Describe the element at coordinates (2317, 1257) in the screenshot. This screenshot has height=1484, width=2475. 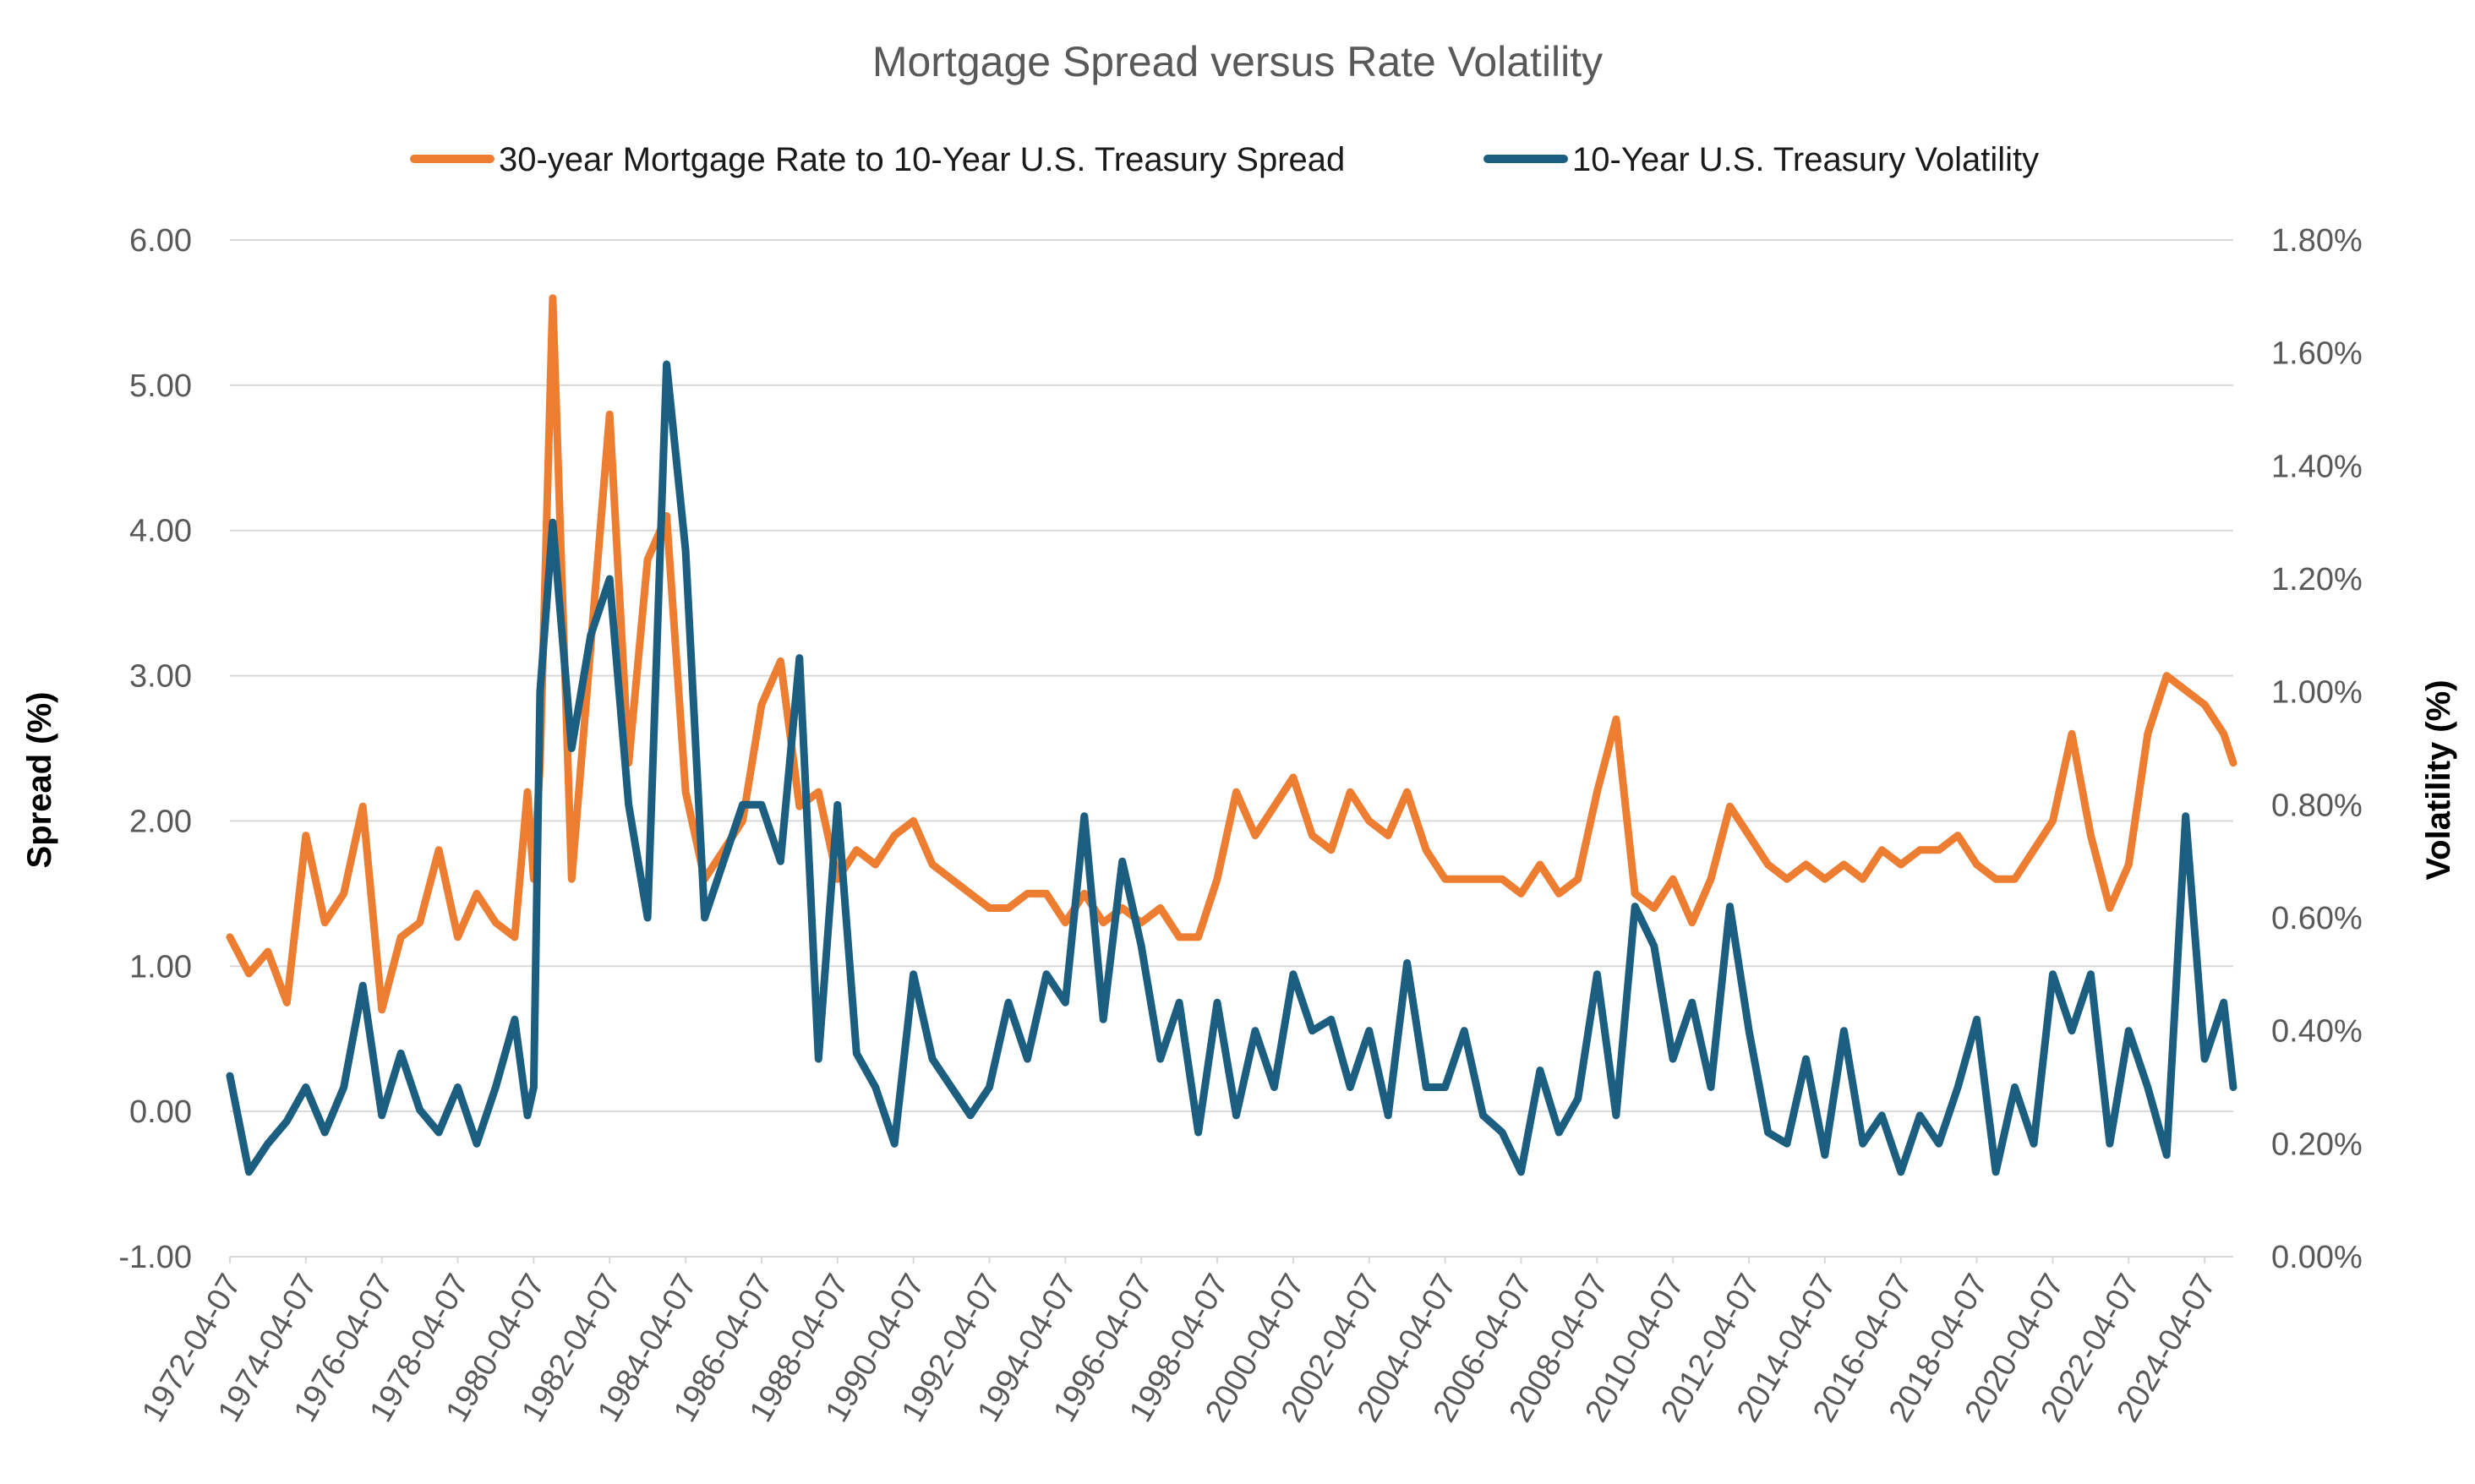
I see `right-tick-label: 0.00%` at that location.